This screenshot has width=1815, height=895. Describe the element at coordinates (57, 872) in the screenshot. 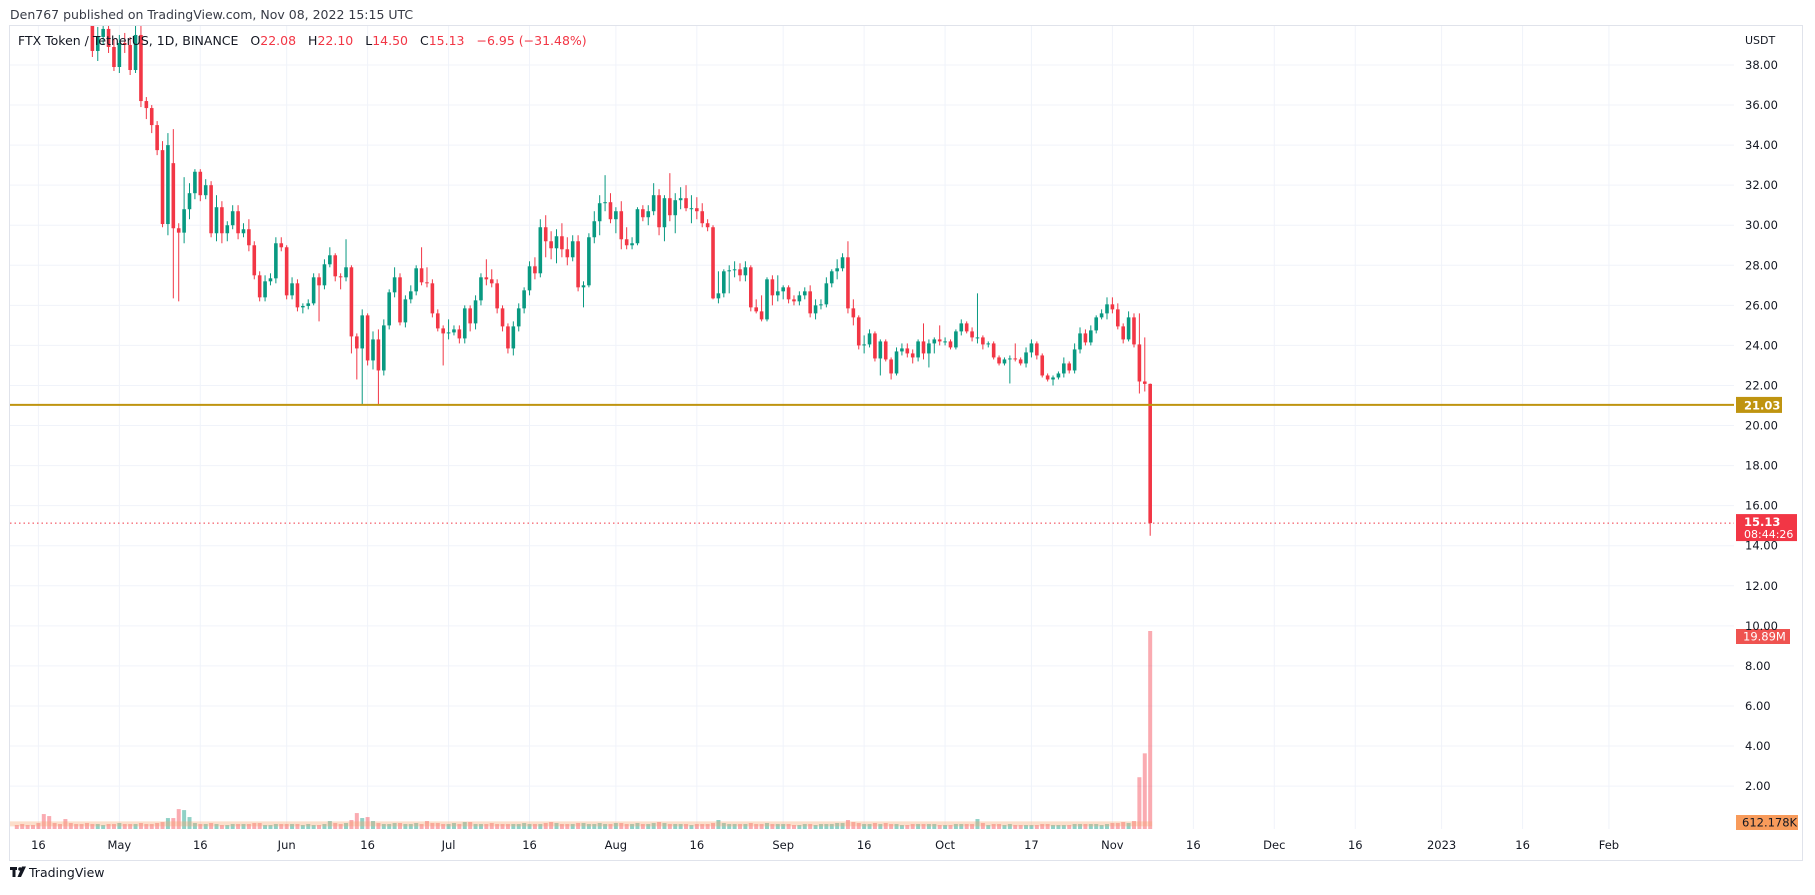

I see `tradingview-logo: TradingView` at that location.